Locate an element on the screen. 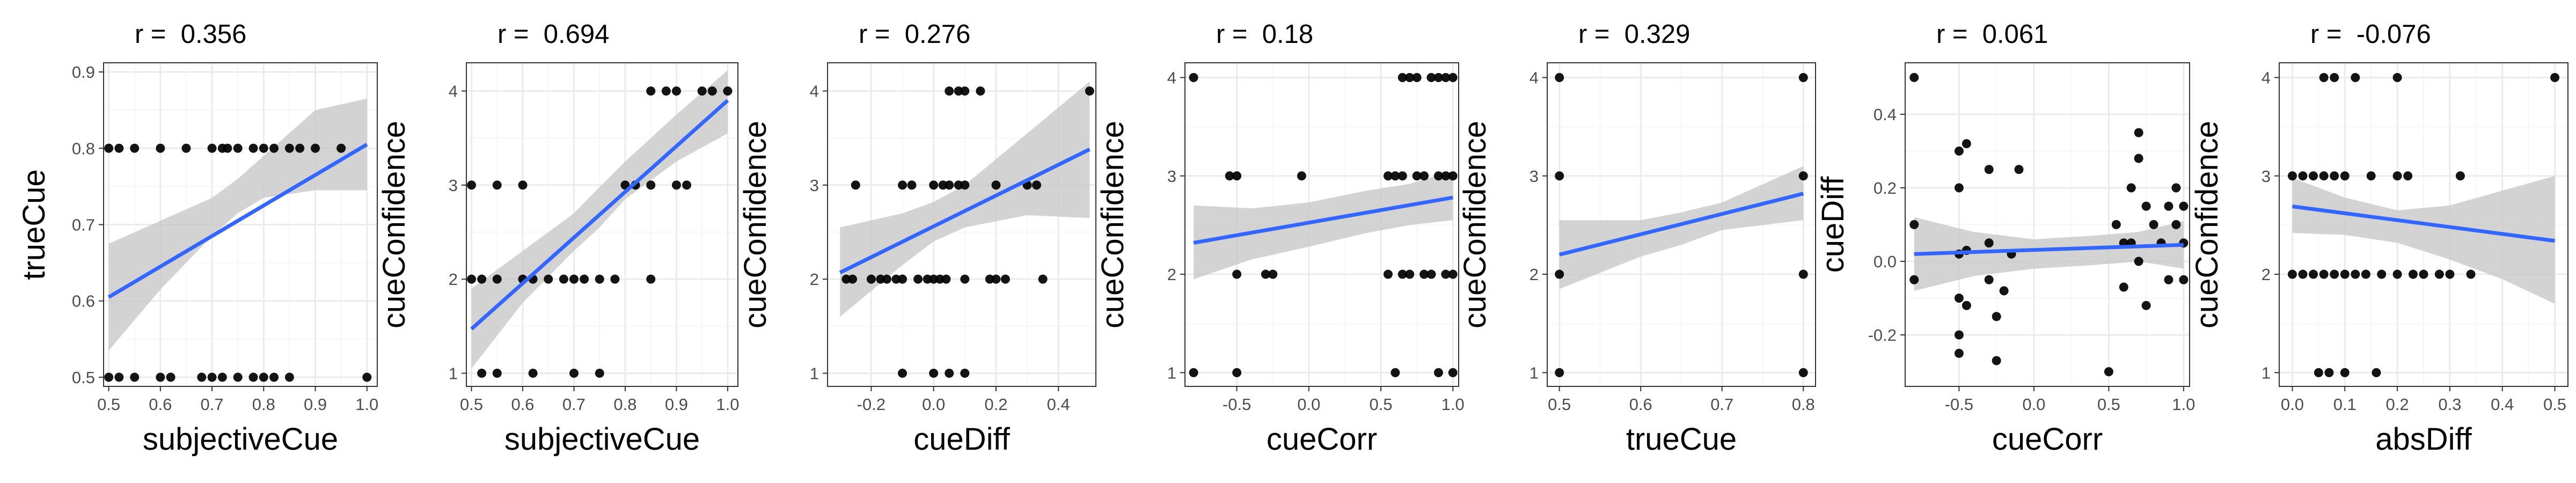  y-tick-label: 2 is located at coordinates (814, 279).